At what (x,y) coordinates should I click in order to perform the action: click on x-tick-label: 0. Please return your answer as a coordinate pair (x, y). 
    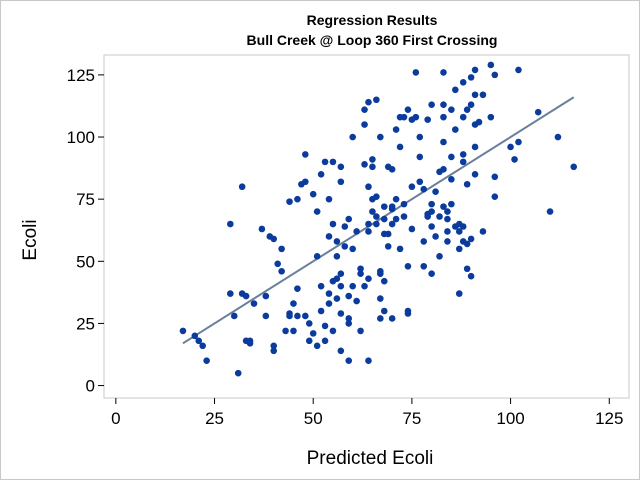
    Looking at the image, I should click on (115, 418).